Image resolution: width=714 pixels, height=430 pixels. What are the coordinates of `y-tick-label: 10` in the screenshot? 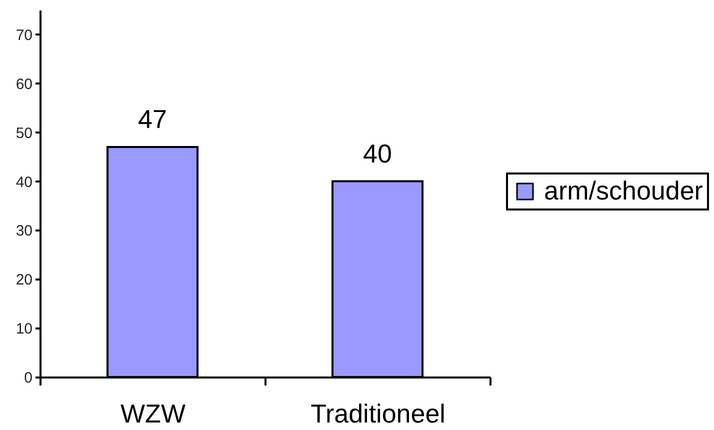 It's located at (24, 329).